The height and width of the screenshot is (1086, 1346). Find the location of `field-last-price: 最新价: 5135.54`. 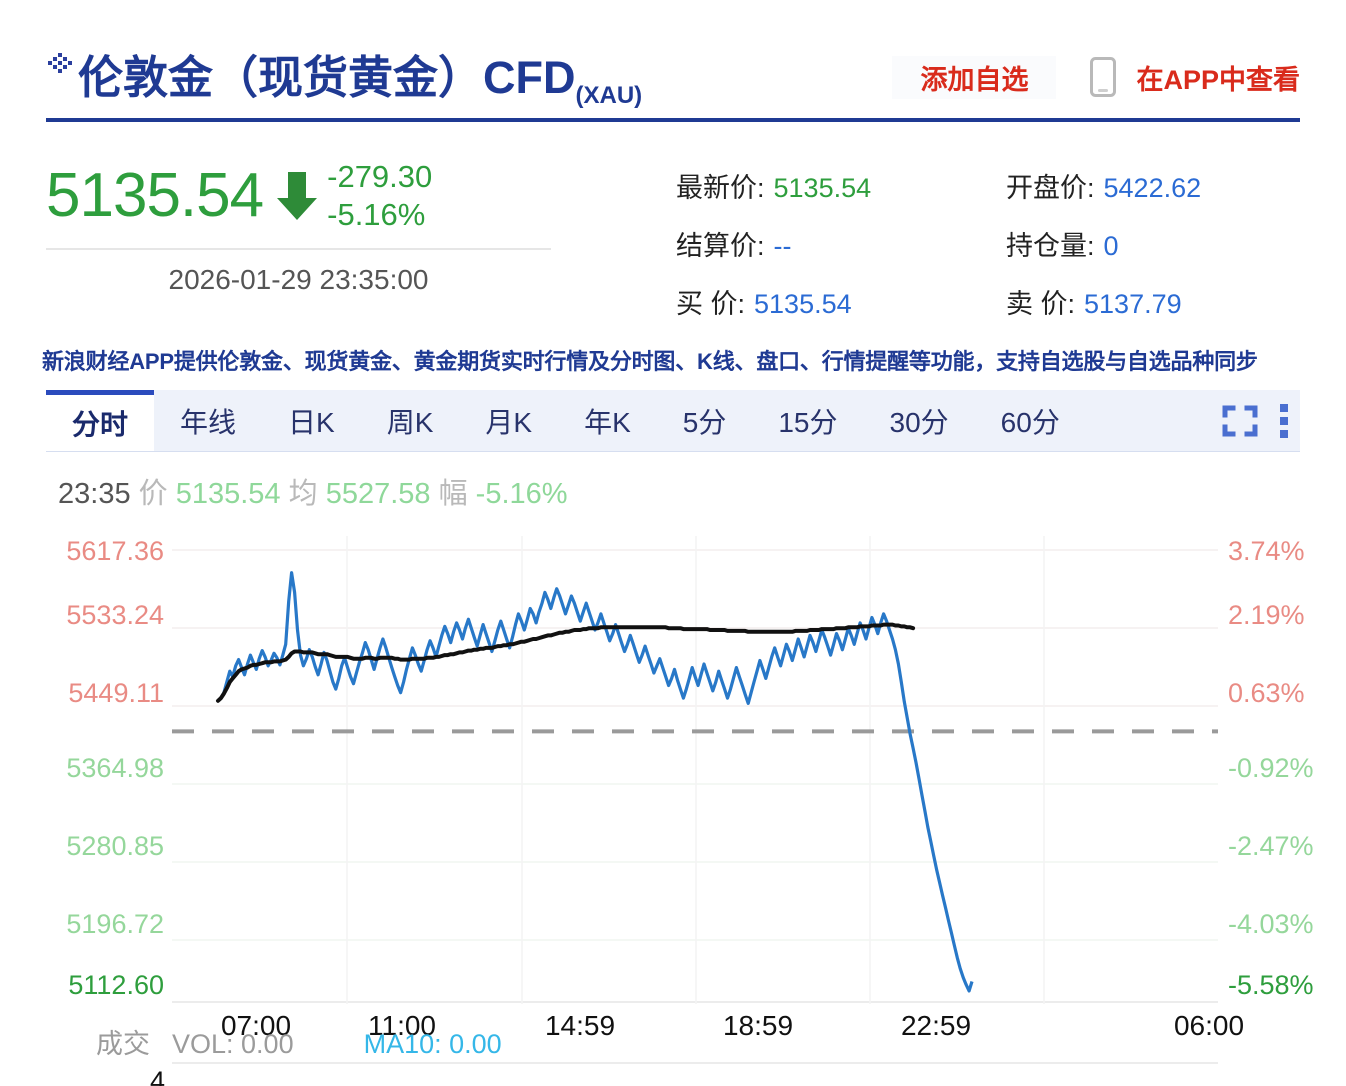

field-last-price: 最新价: 5135.54 is located at coordinates (841, 185).